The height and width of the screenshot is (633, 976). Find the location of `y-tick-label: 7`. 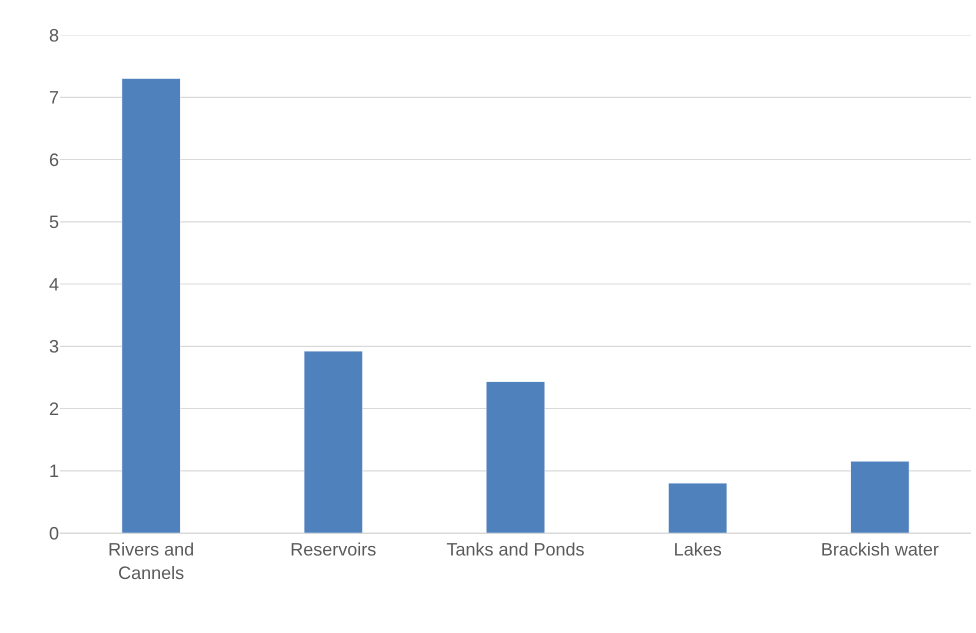

y-tick-label: 7 is located at coordinates (53, 98).